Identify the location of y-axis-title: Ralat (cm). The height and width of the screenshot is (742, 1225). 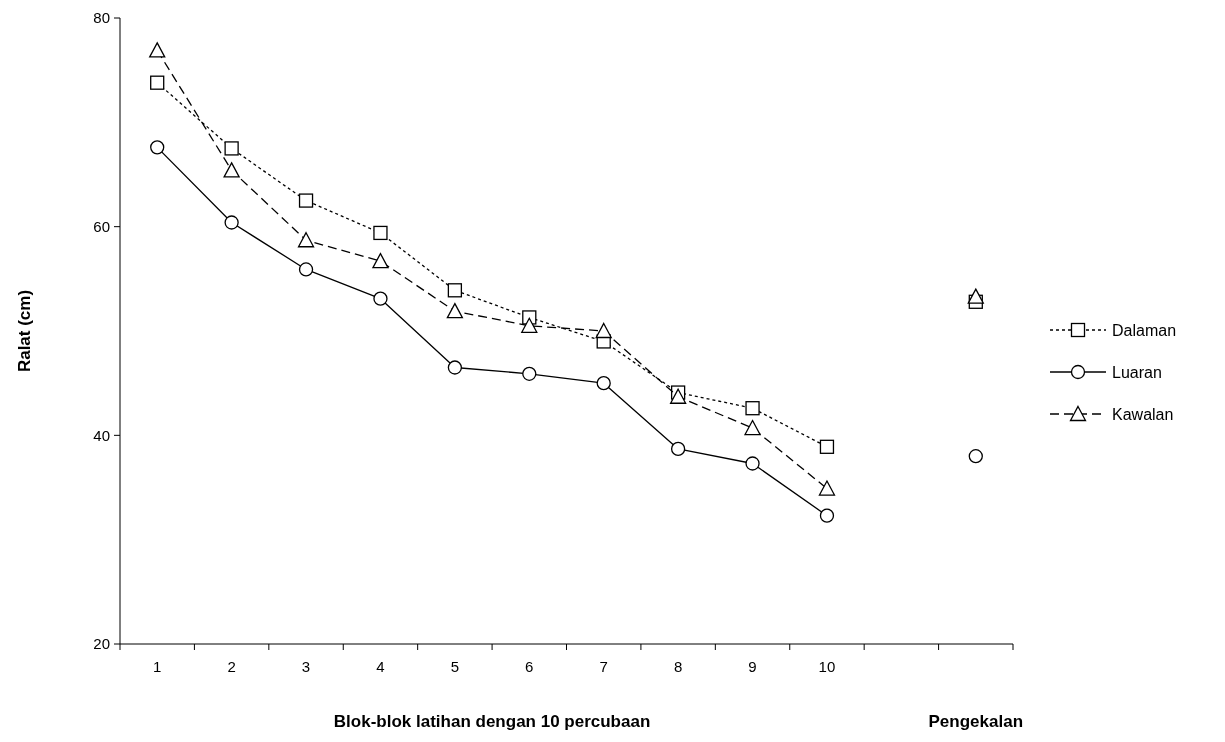
(24, 331).